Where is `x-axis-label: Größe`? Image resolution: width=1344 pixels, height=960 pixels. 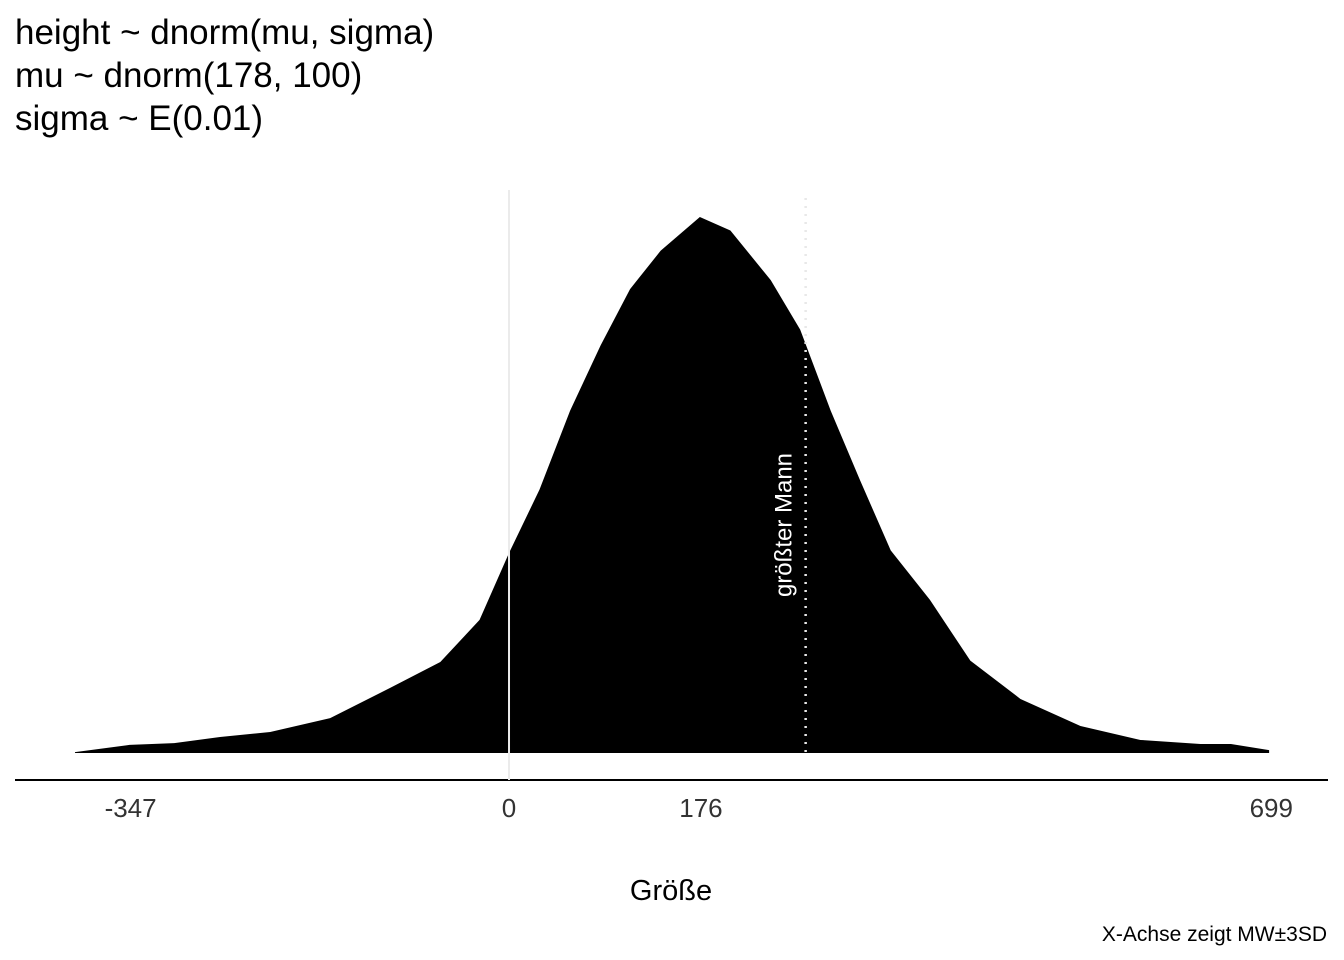
x-axis-label: Größe is located at coordinates (671, 891).